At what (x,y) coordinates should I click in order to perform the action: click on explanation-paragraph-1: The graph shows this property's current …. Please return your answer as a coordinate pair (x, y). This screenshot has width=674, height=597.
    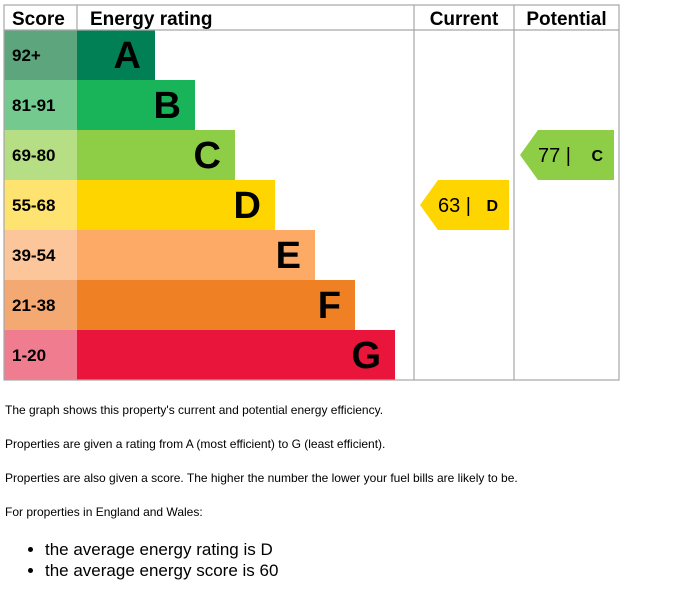
    Looking at the image, I should click on (194, 410).